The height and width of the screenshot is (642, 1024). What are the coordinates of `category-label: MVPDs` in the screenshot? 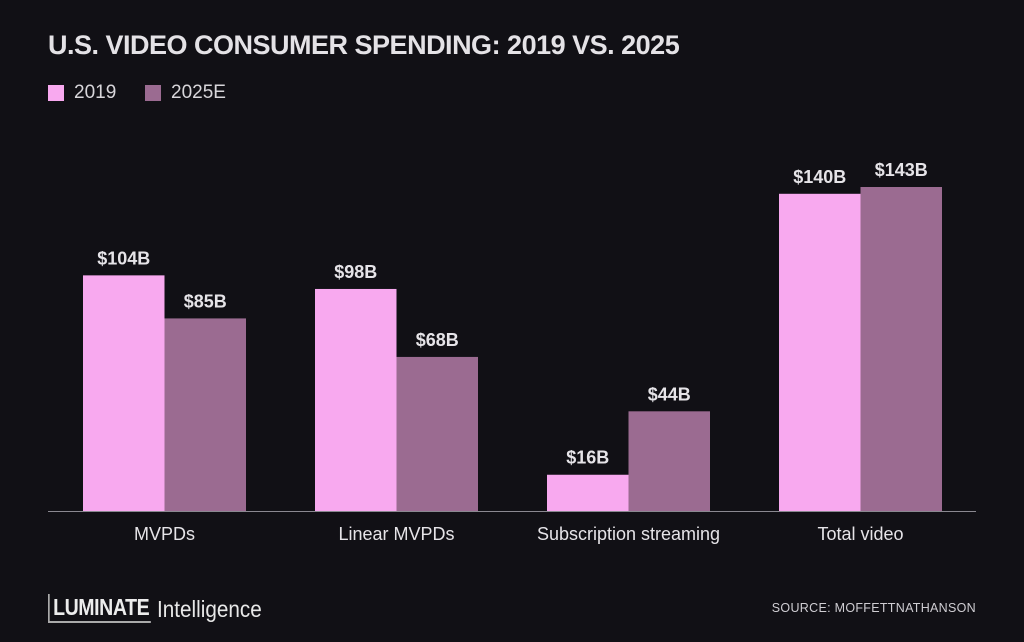 It's located at (164, 534).